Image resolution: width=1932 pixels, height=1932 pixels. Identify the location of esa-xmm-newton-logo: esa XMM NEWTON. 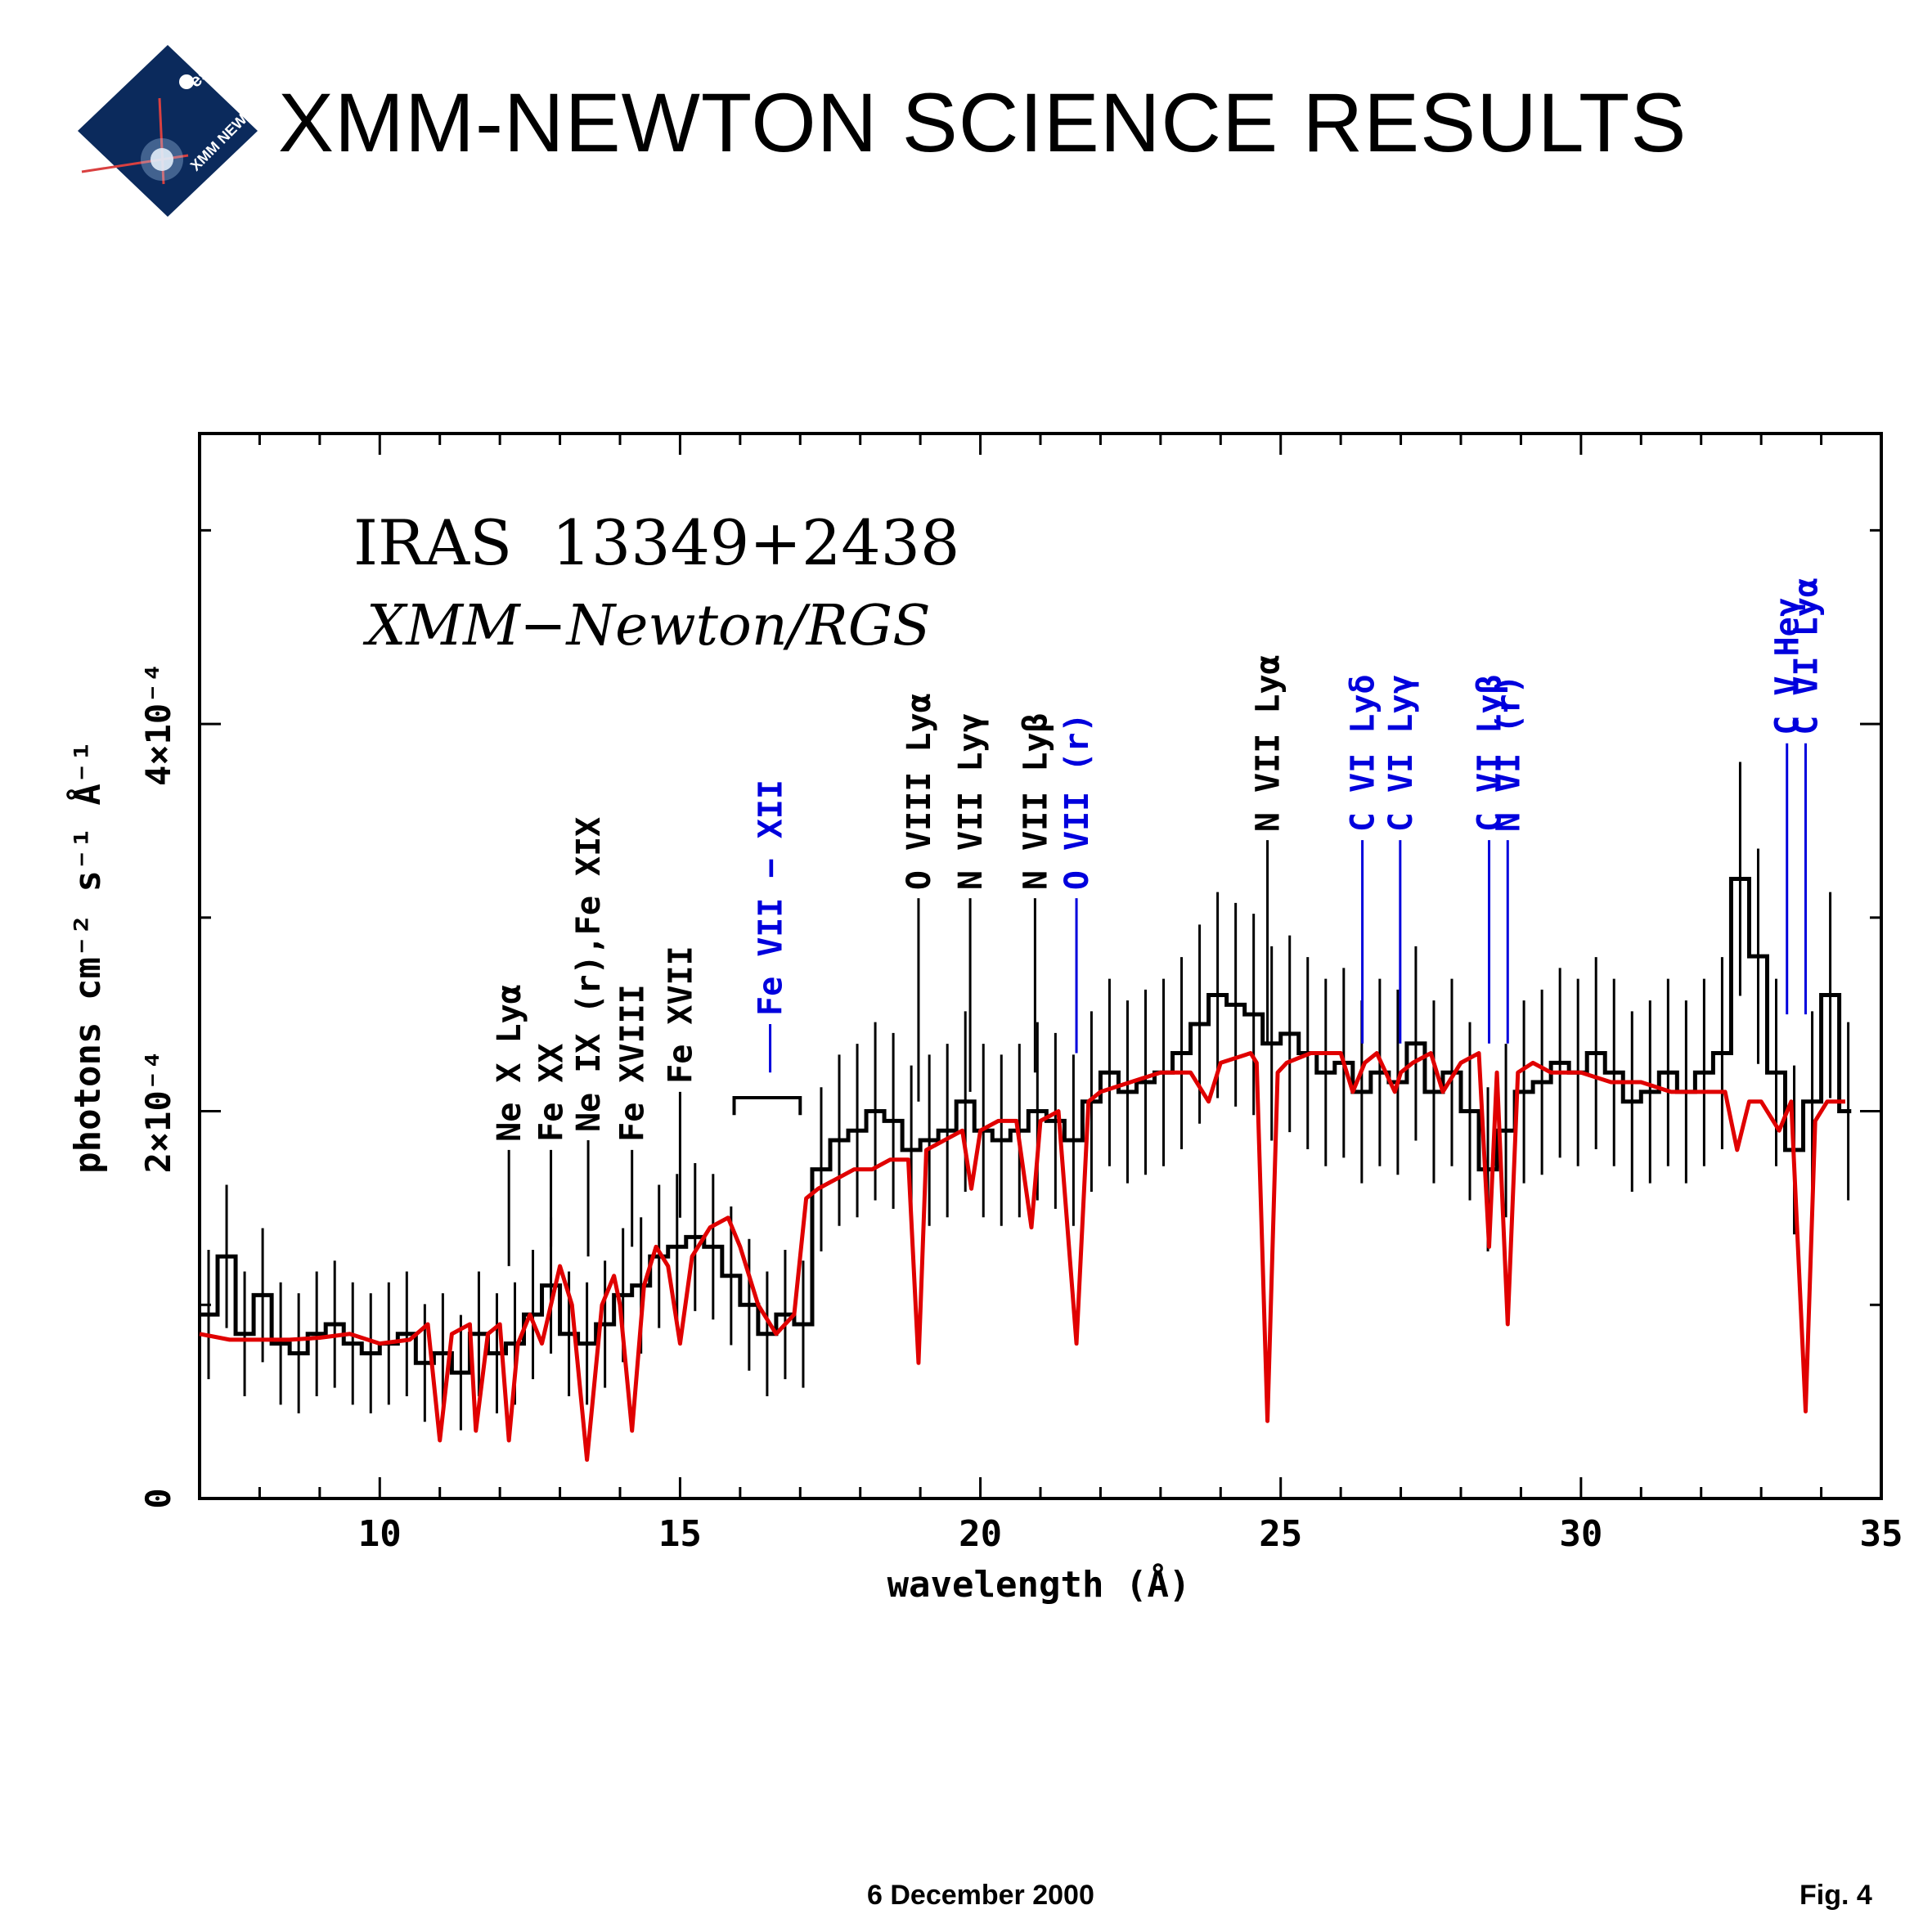
(174, 131).